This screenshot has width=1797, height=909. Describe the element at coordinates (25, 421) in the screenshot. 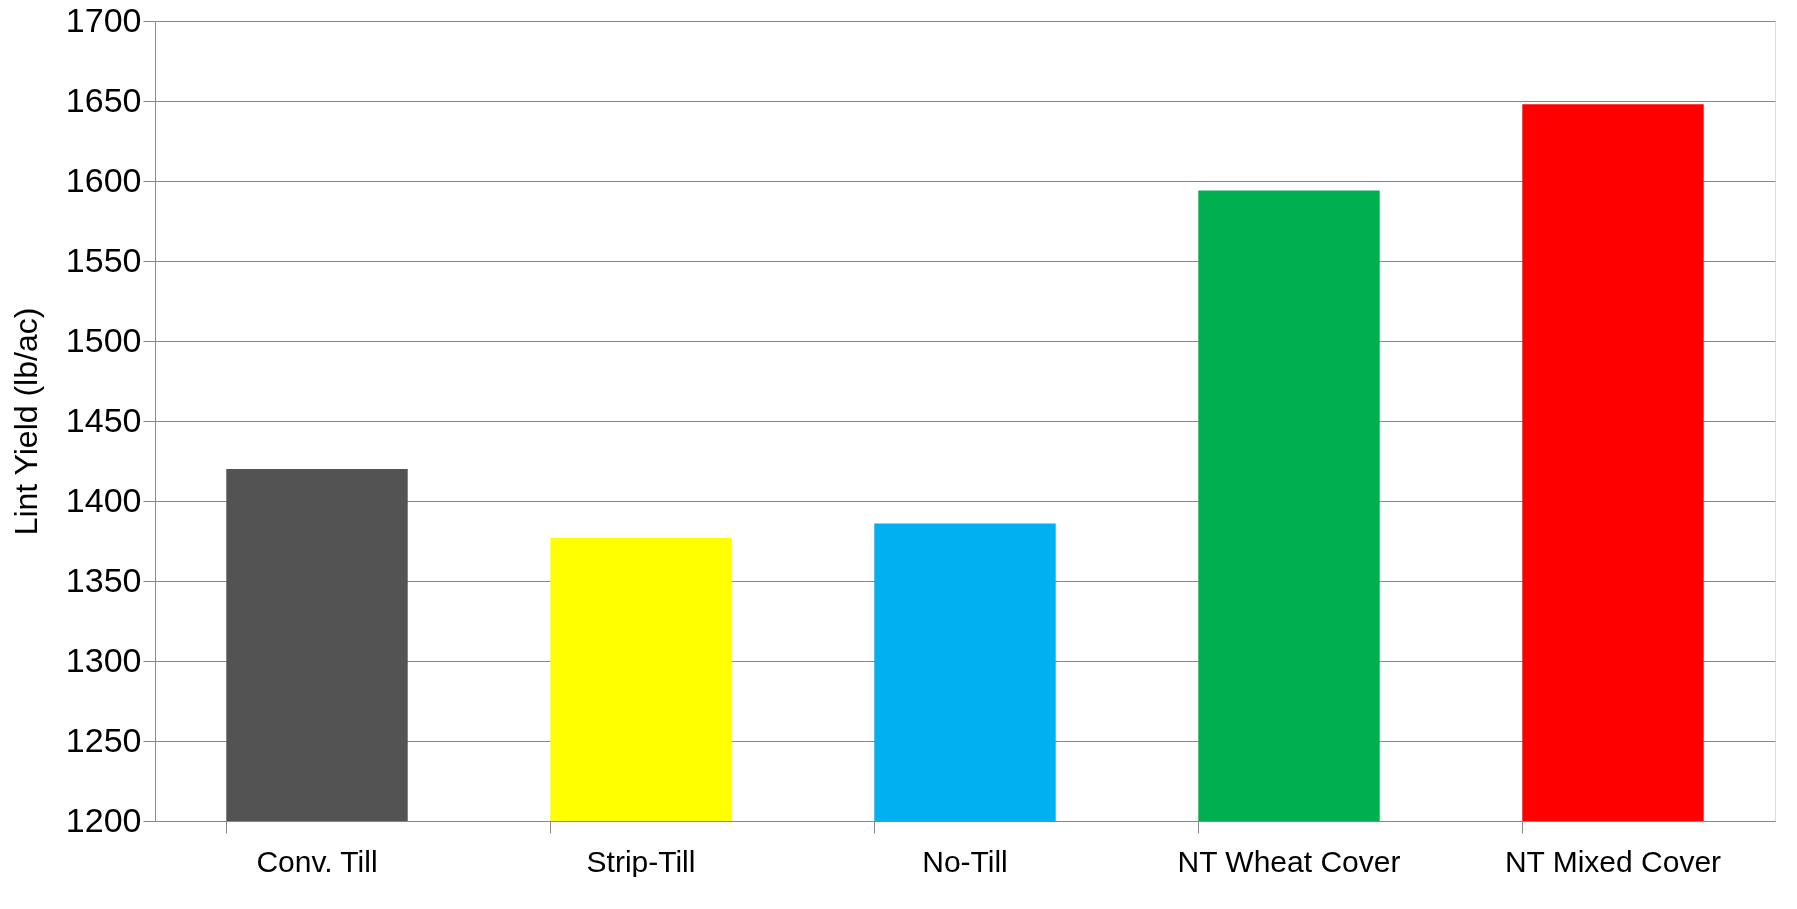

I see `y-axis-title: Lint Yield (lb/ac)` at that location.